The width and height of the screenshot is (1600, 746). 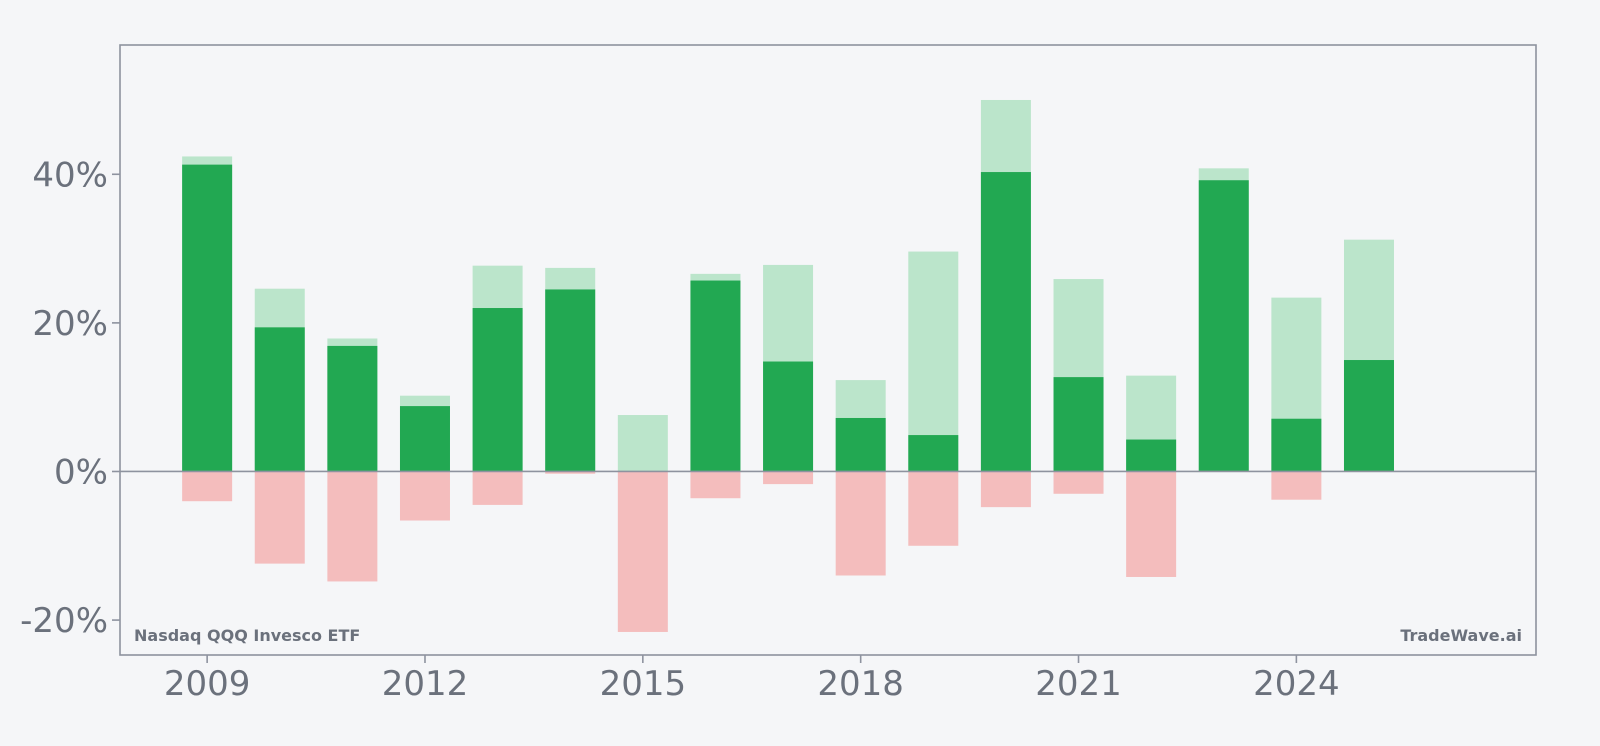 What do you see at coordinates (788, 478) in the screenshot?
I see `bar-max-low-2017` at bounding box center [788, 478].